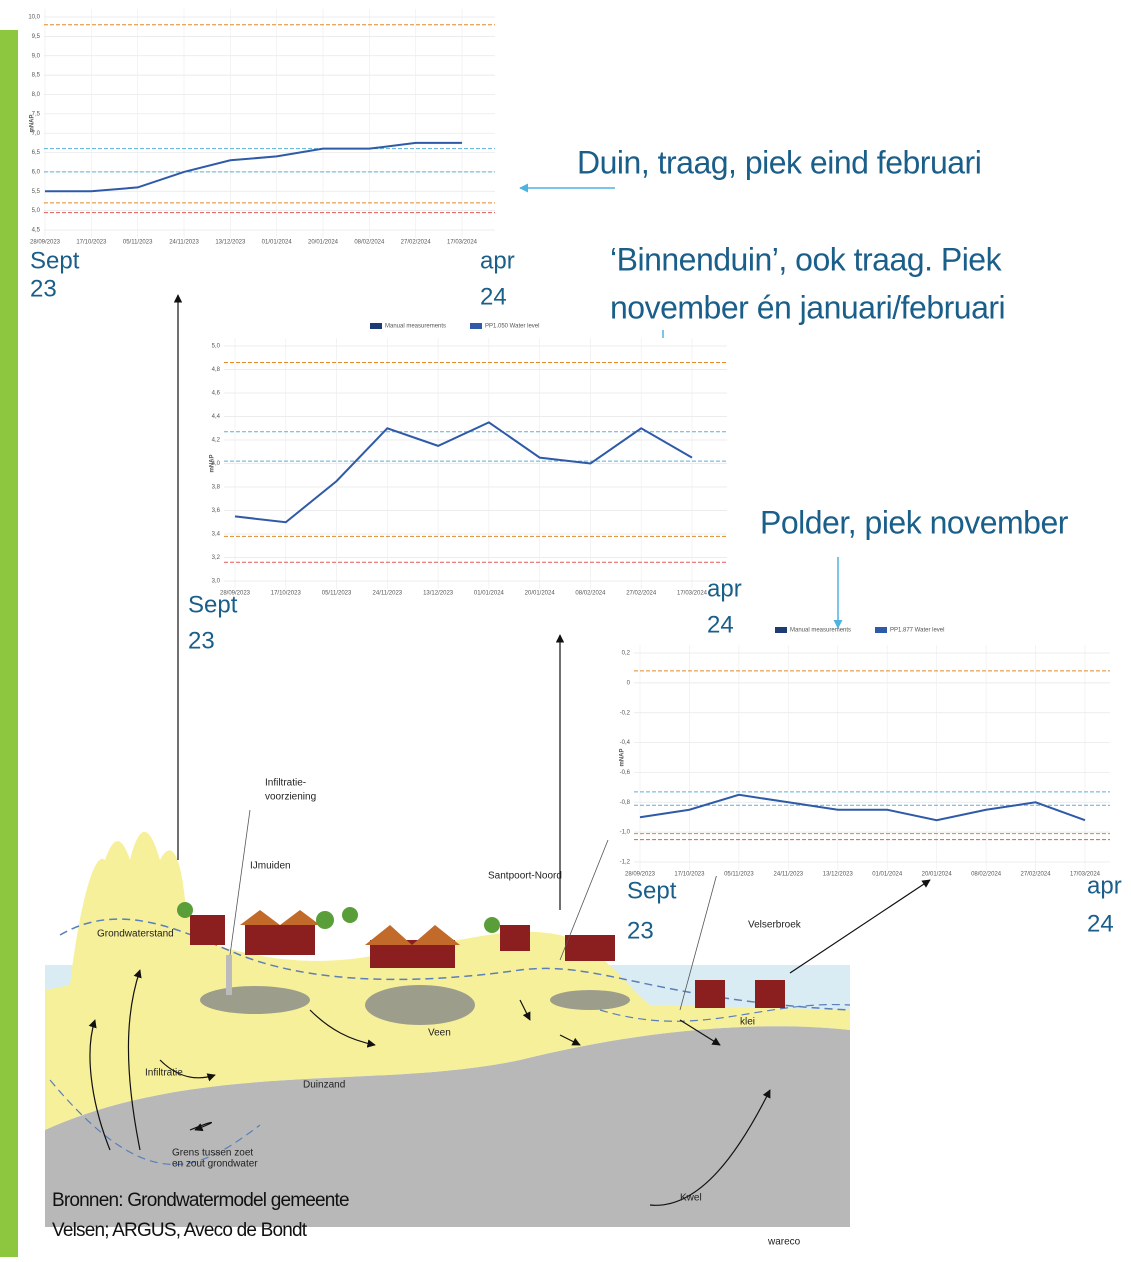 This screenshot has height=1262, width=1131. What do you see at coordinates (324, 1085) in the screenshot?
I see `diagram-label: Duinzand` at bounding box center [324, 1085].